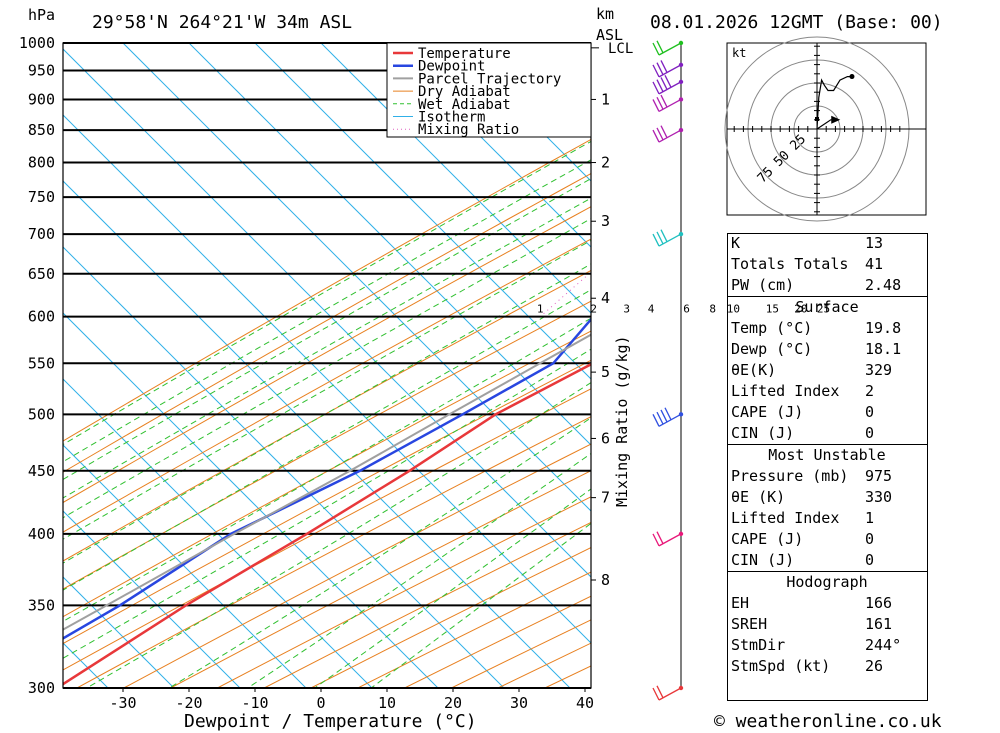  I want to click on pressure-tick-label: 450, so click(41, 471).